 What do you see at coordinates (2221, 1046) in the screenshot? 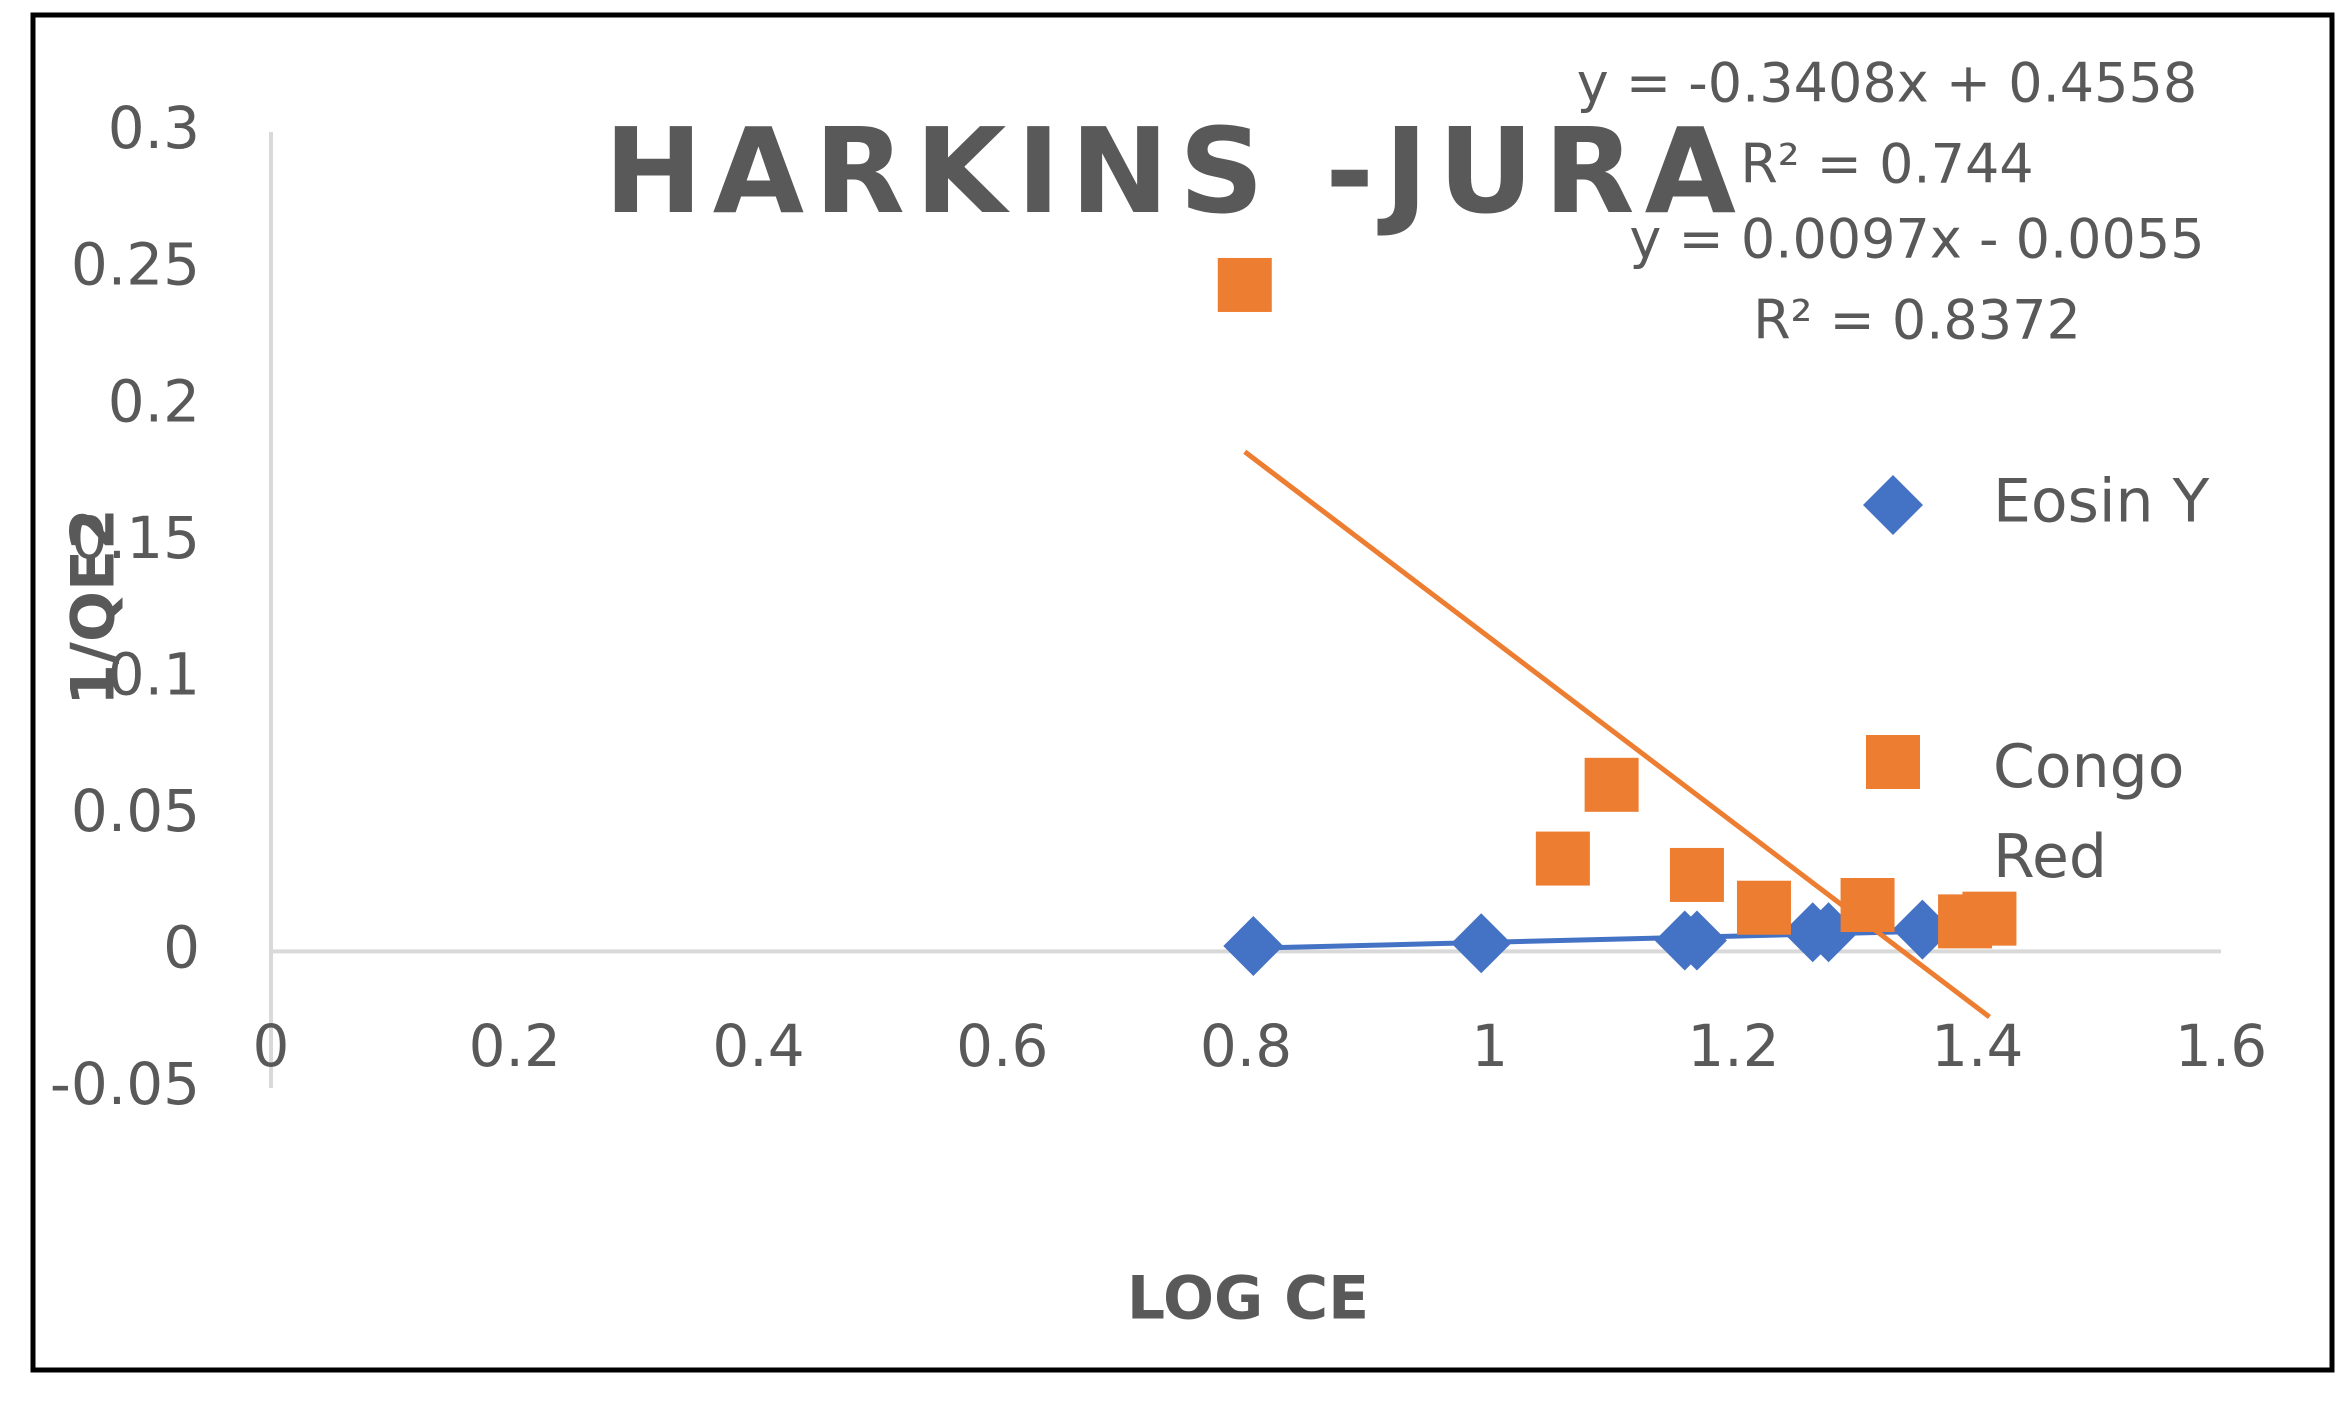
I see `x-tick-label: 1.6` at bounding box center [2221, 1046].